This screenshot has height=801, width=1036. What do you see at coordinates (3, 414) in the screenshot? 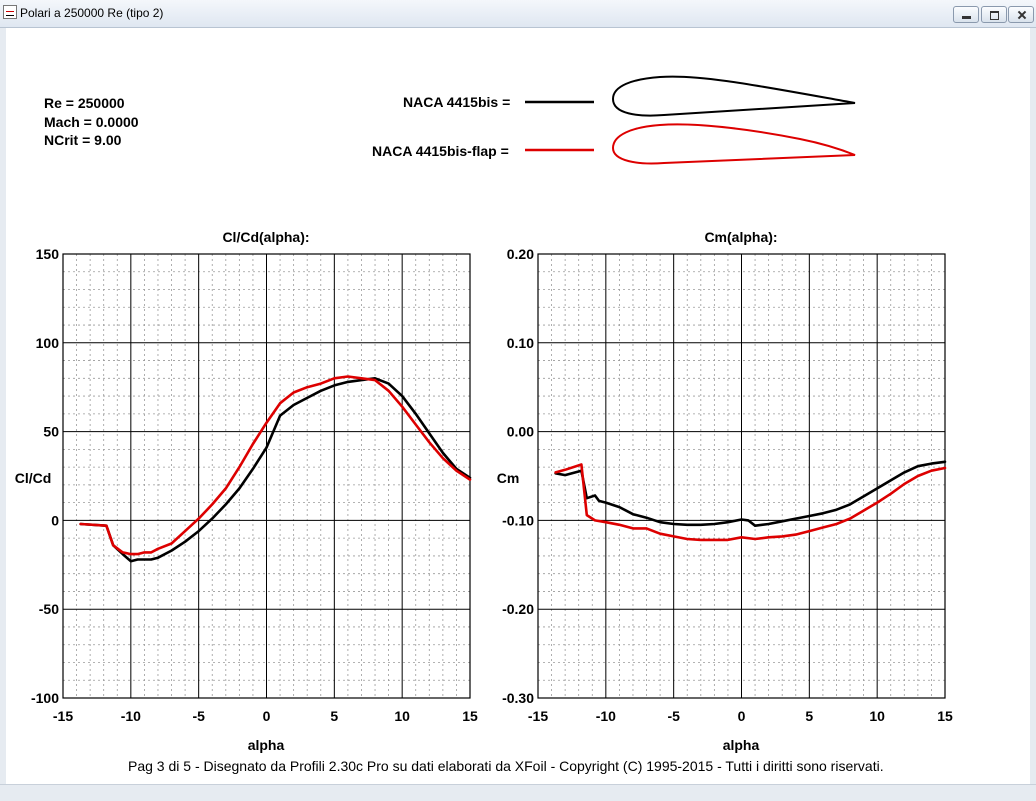
I see `window-frame-left` at bounding box center [3, 414].